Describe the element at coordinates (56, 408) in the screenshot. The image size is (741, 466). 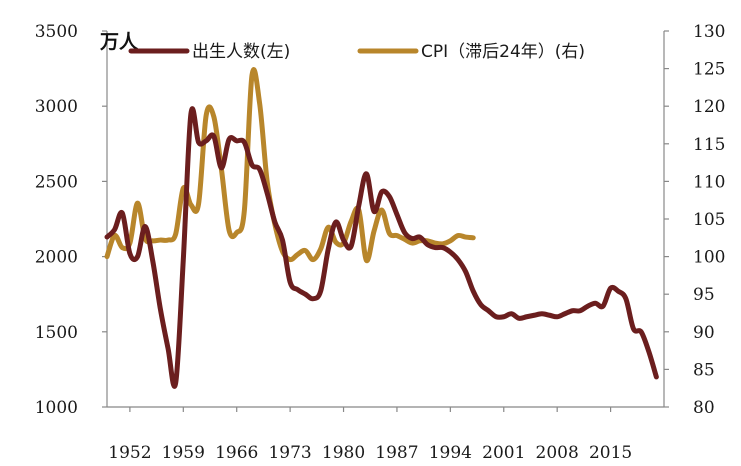
I see `left-tick-label: 1000` at that location.